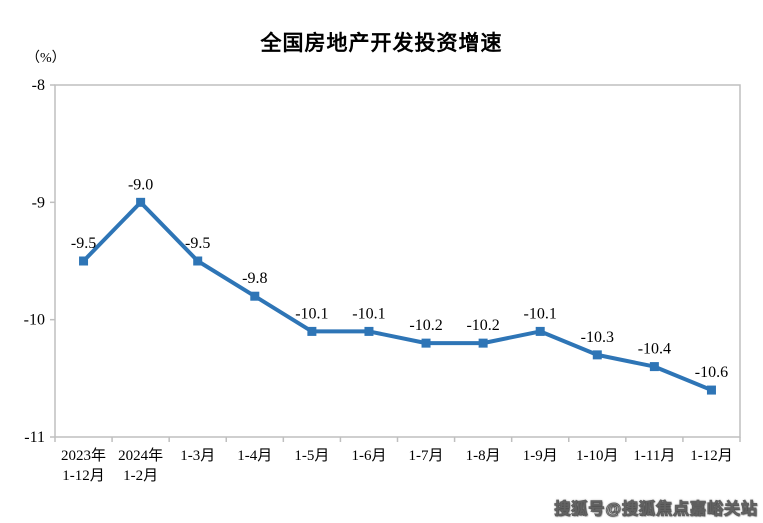 This screenshot has width=763, height=523. I want to click on data-point-label: -9.8, so click(254, 278).